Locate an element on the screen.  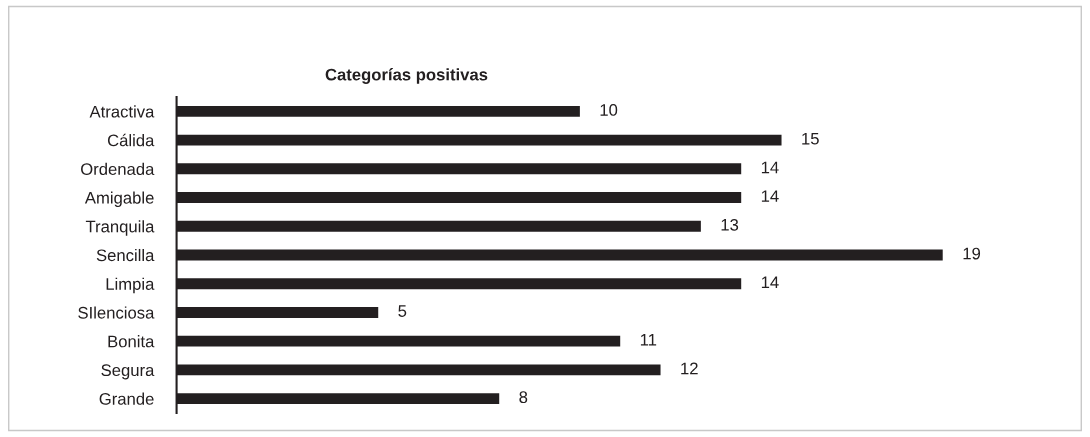
y-tick-label: Segura is located at coordinates (128, 372).